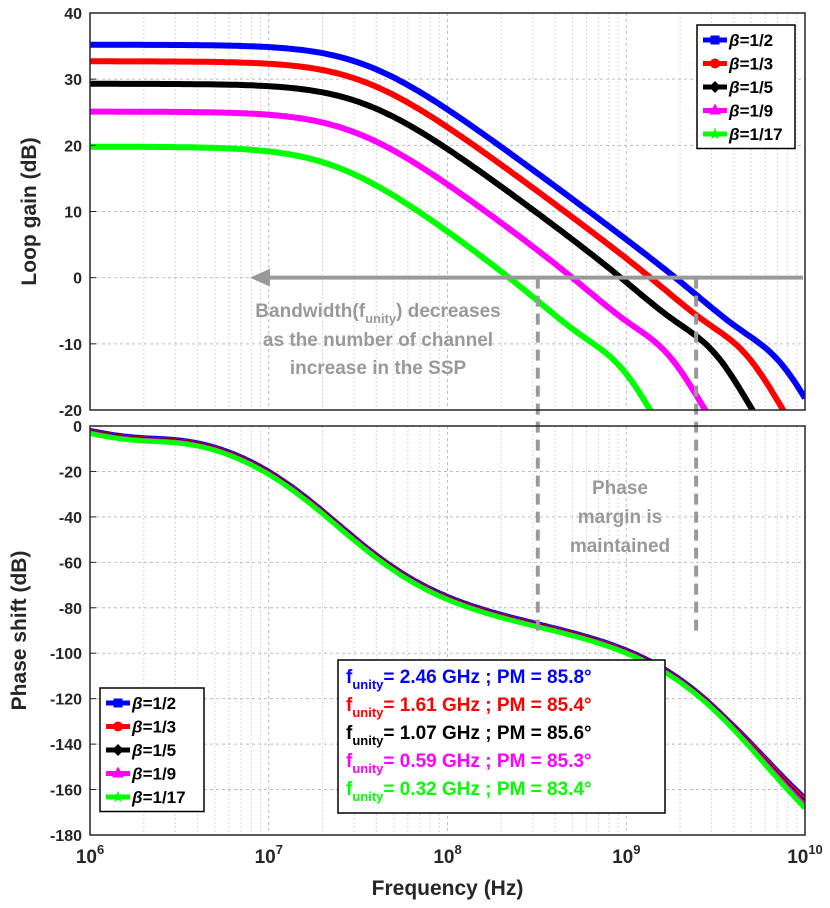  What do you see at coordinates (66, 791) in the screenshot?
I see `phase-ytick-label: -160` at bounding box center [66, 791].